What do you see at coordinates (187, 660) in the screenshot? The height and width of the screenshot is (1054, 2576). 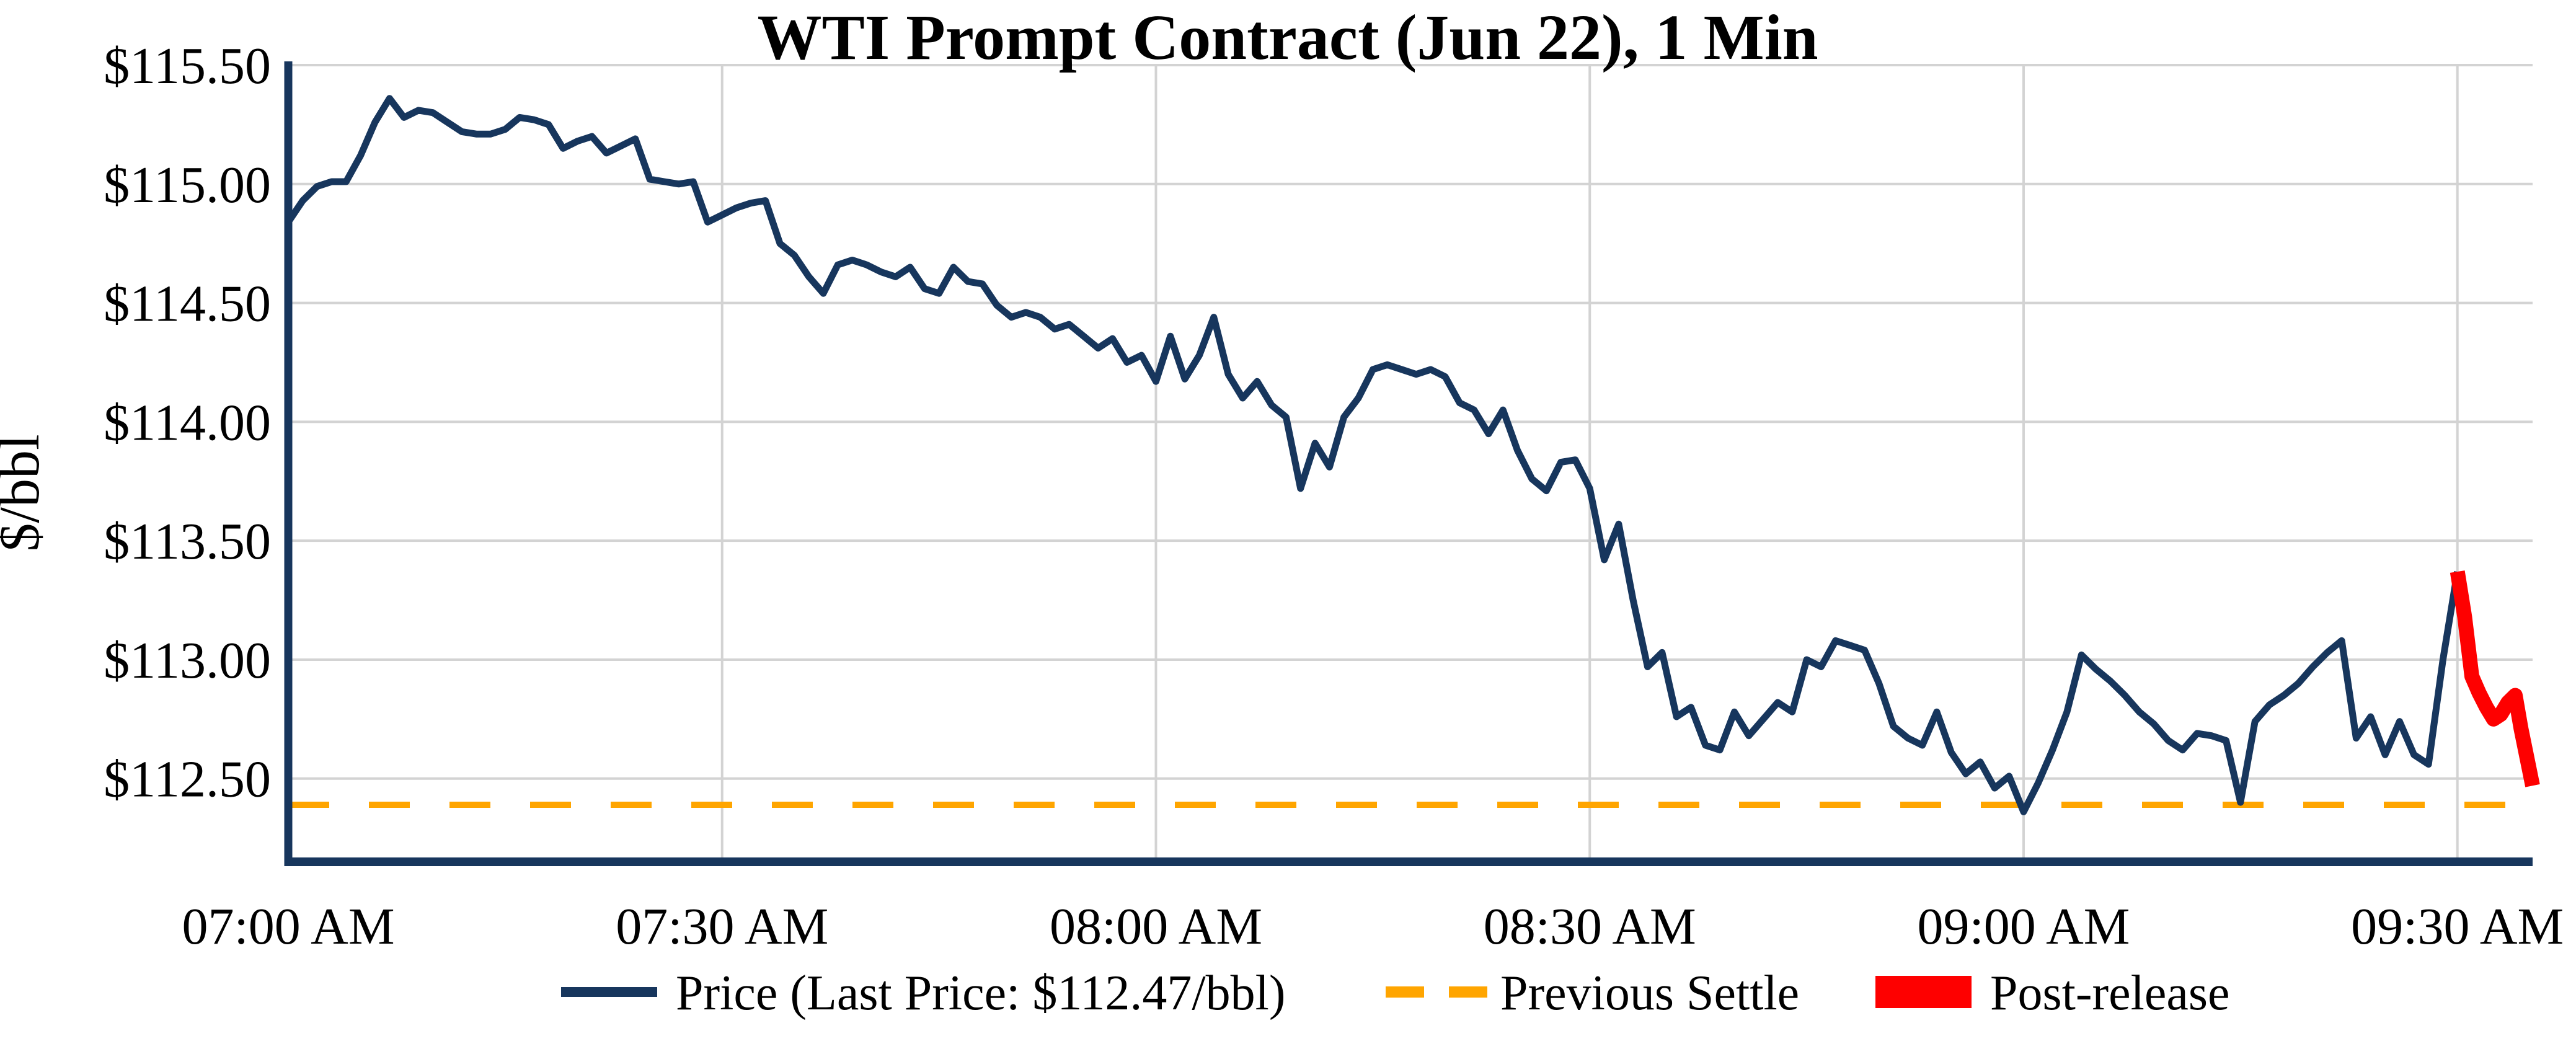 I see `y-tick-label: $113.00` at bounding box center [187, 660].